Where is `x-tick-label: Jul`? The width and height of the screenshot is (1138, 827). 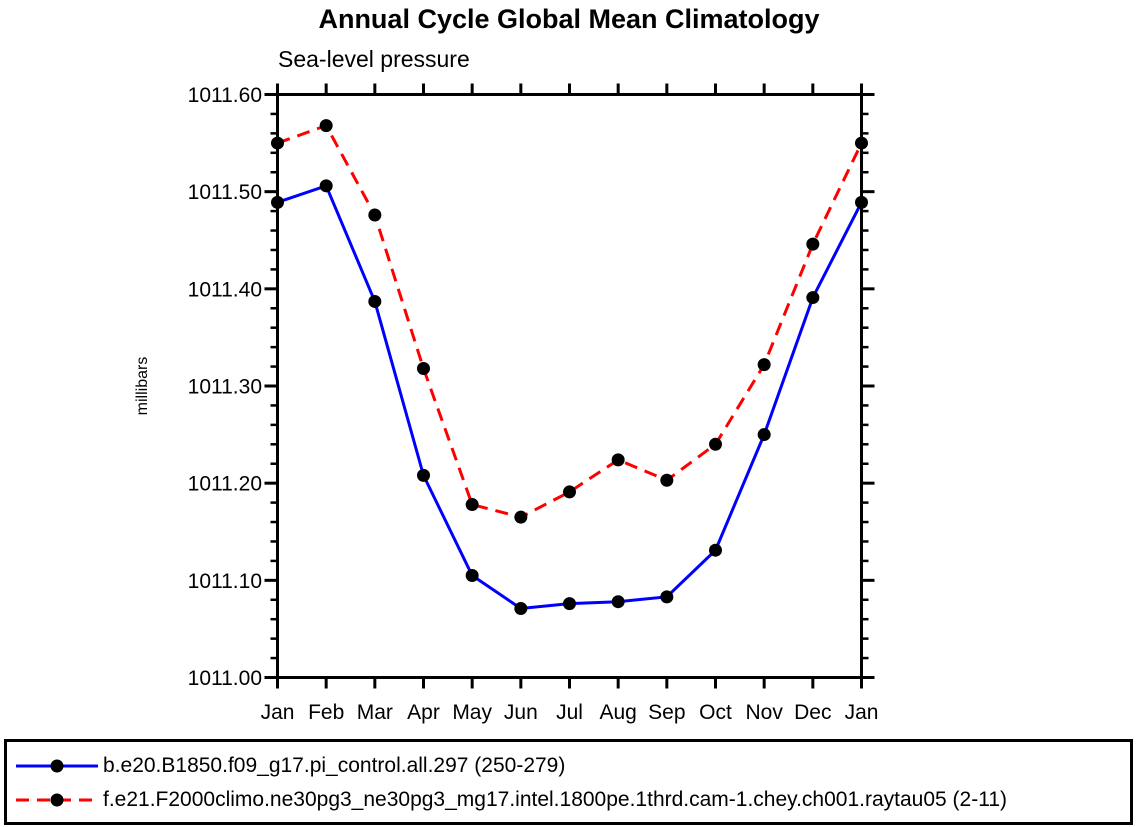
x-tick-label: Jul is located at coordinates (569, 712).